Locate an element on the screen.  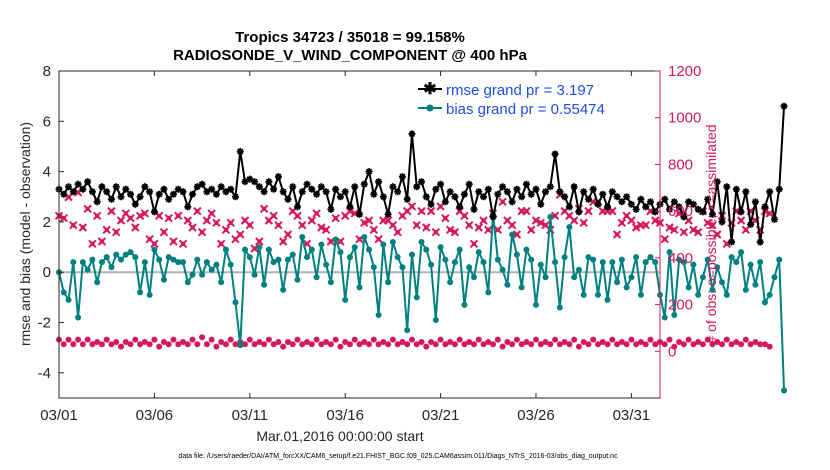
x-tick-label: 03/26 is located at coordinates (536, 415).